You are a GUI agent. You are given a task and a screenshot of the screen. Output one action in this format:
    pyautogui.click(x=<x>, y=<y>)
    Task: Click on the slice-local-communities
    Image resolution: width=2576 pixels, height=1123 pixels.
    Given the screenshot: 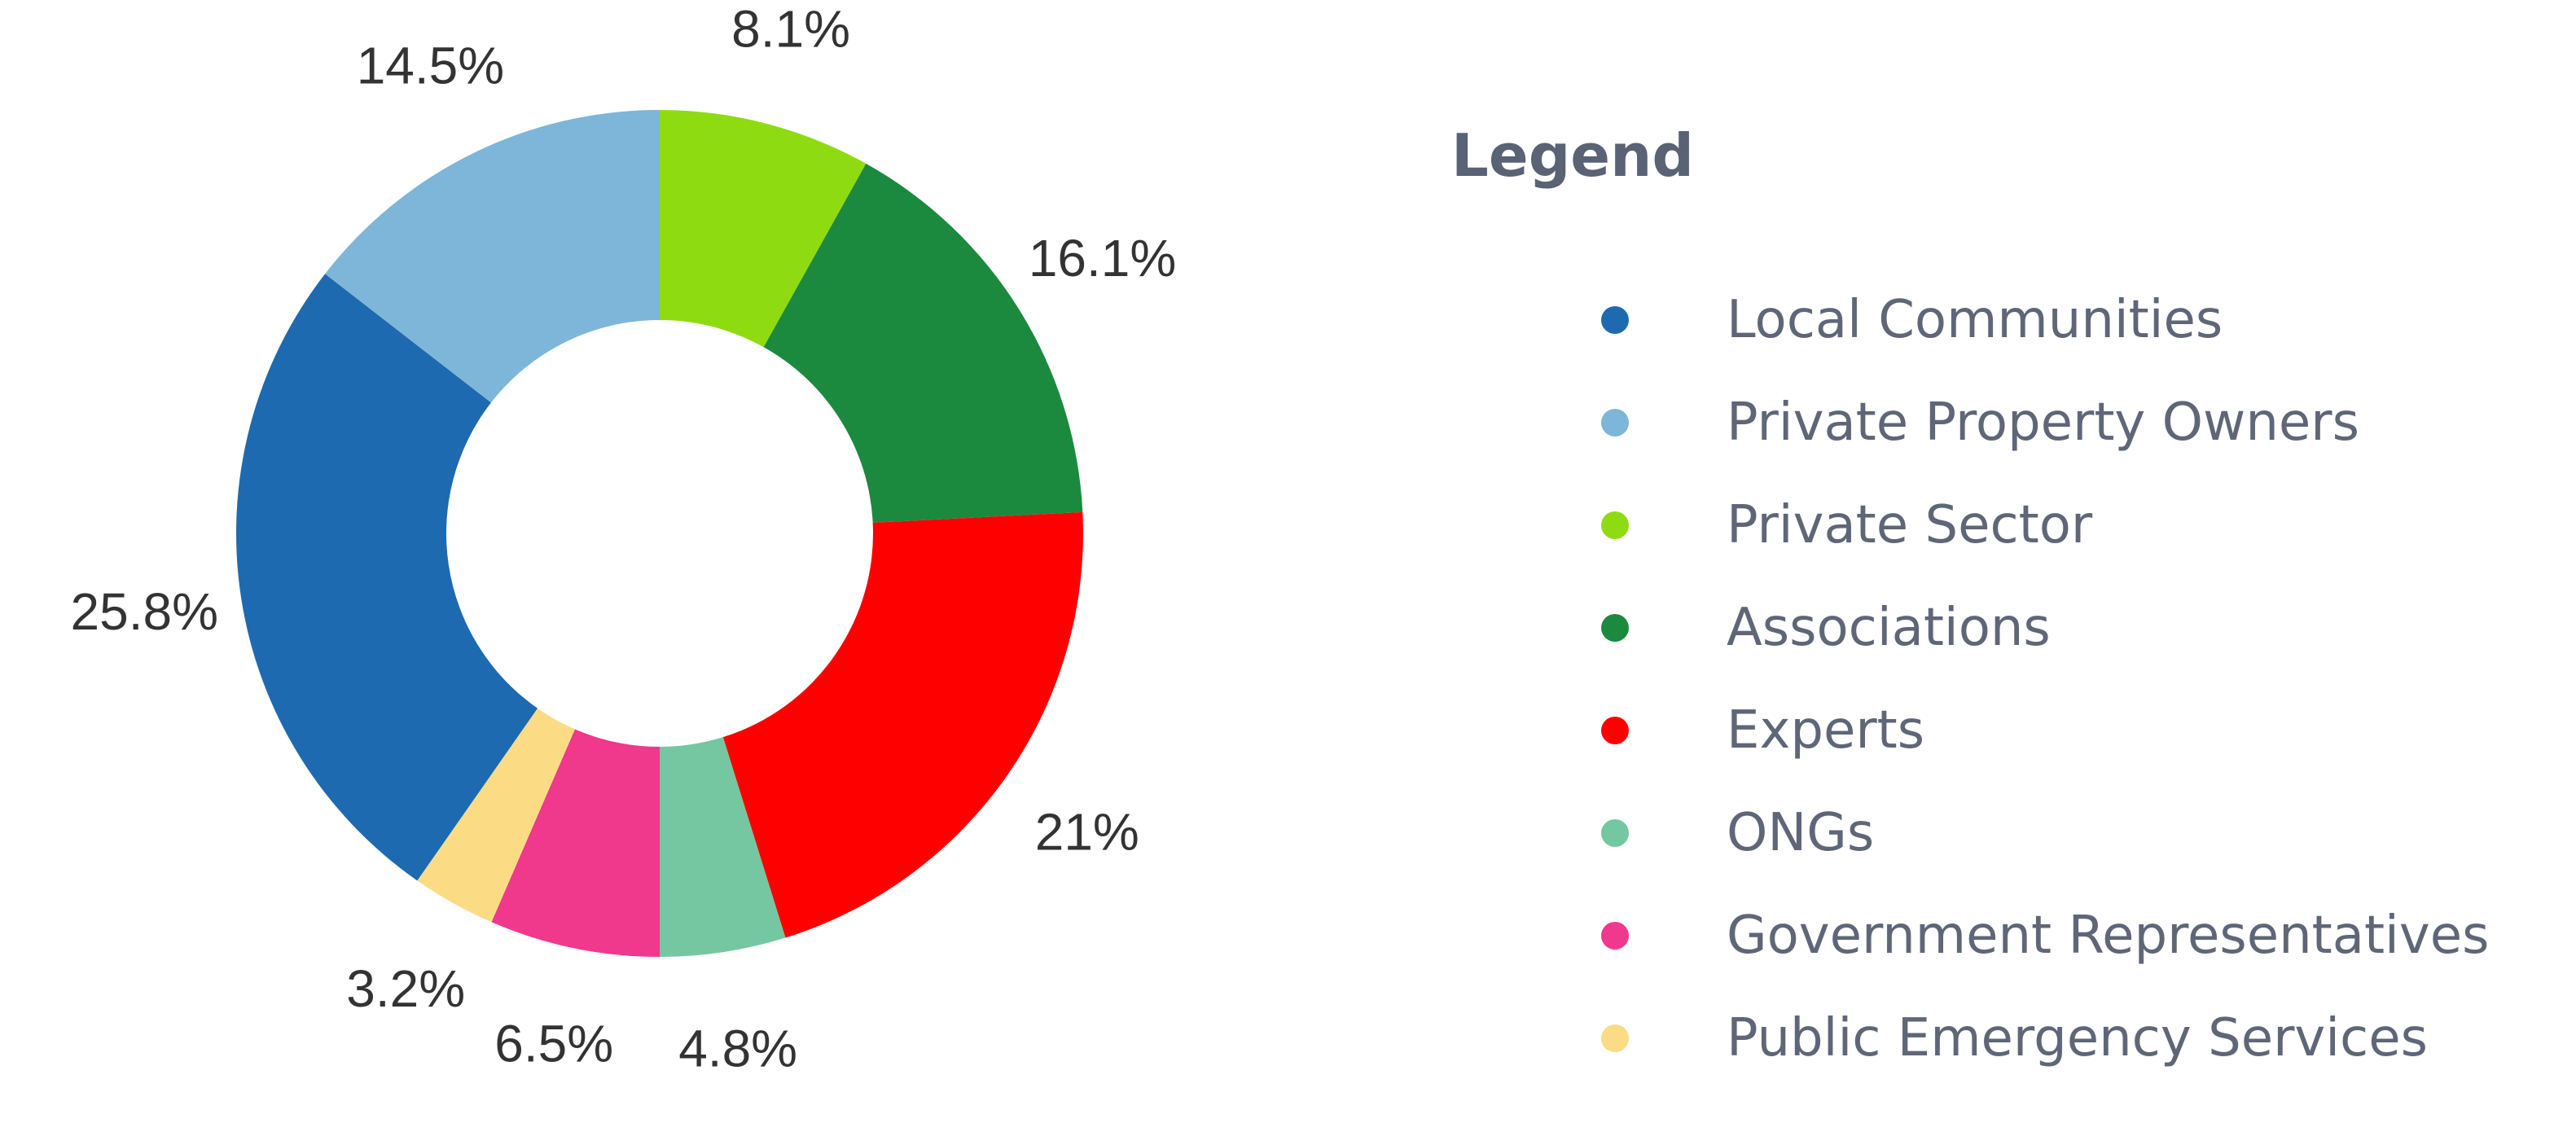 What is the action you would take?
    pyautogui.click(x=386, y=577)
    